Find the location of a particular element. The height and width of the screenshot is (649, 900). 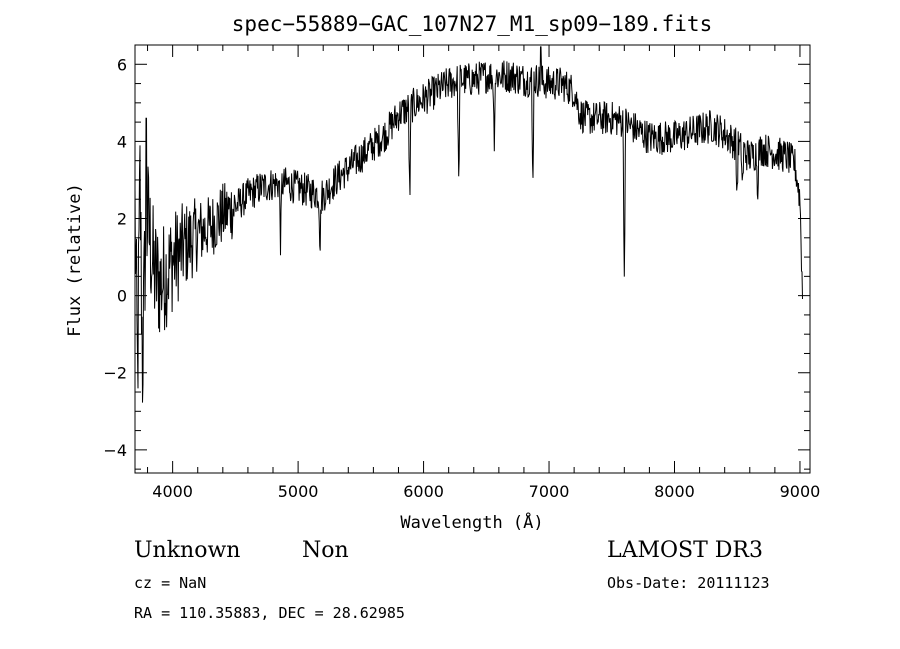

x-tick-label: 7000 is located at coordinates (549, 491).